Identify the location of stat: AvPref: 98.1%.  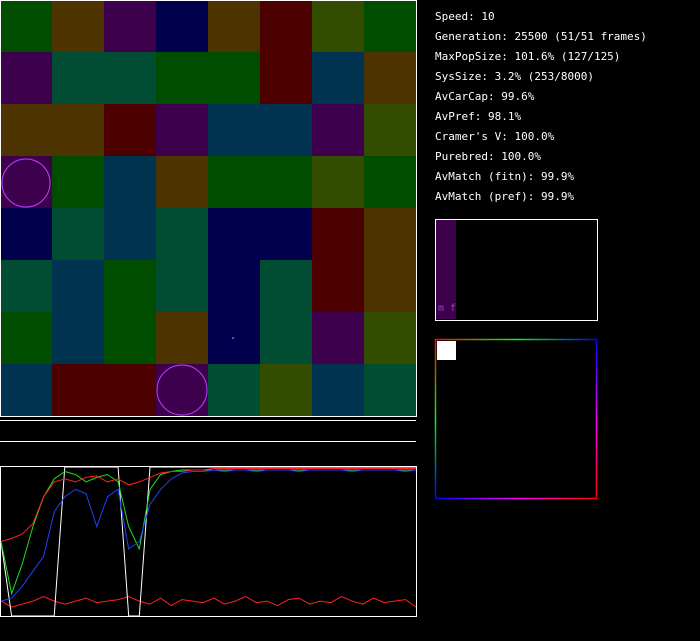
(478, 116).